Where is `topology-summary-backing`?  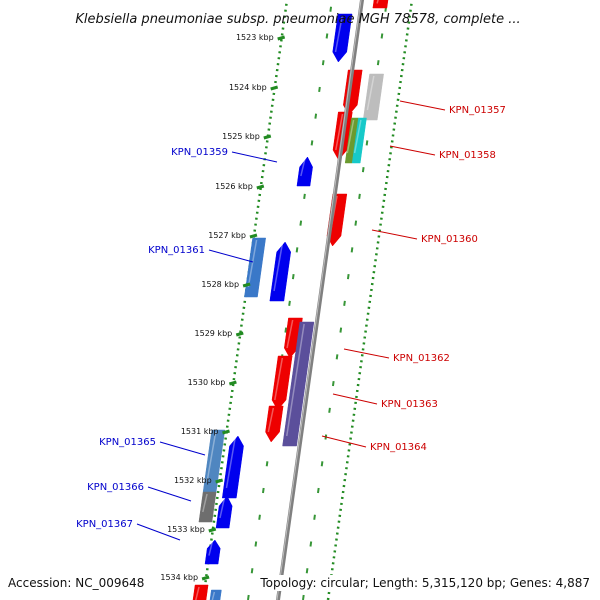
topology-summary-backing is located at coordinates (424, 583).